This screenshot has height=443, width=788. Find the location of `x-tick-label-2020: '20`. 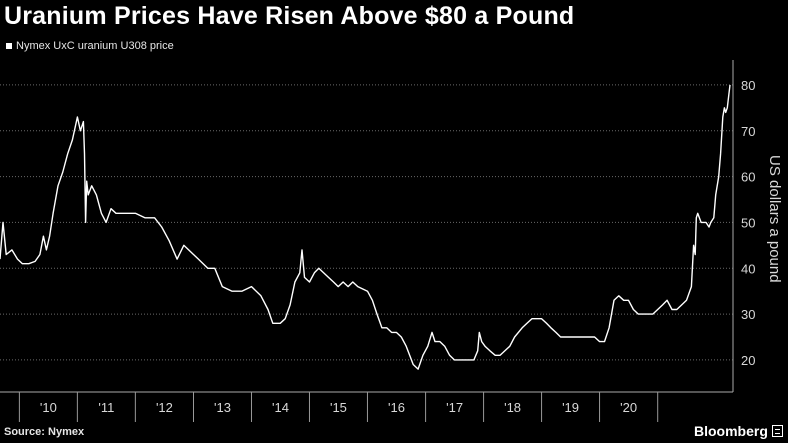

x-tick-label-2020: '20 is located at coordinates (628, 407).